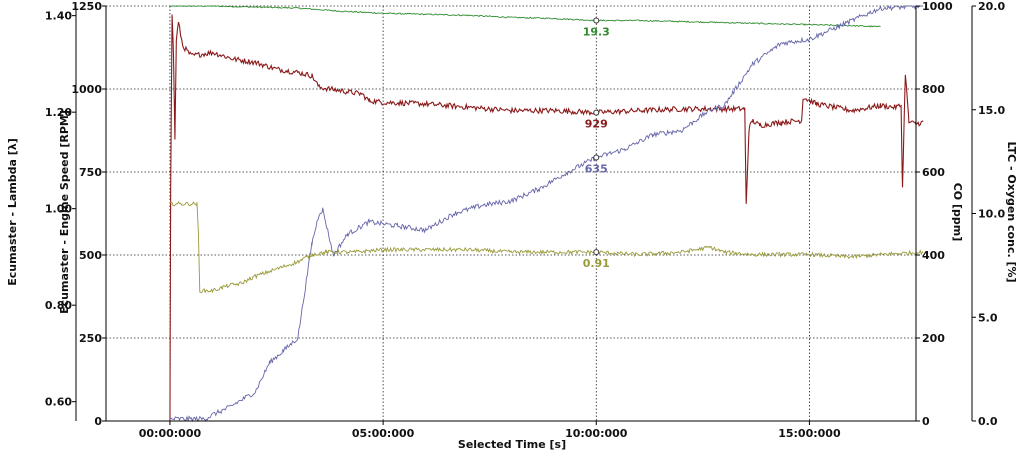 The height and width of the screenshot is (457, 1024). What do you see at coordinates (957, 212) in the screenshot?
I see `co-axis-title: CO [ppm]` at bounding box center [957, 212].